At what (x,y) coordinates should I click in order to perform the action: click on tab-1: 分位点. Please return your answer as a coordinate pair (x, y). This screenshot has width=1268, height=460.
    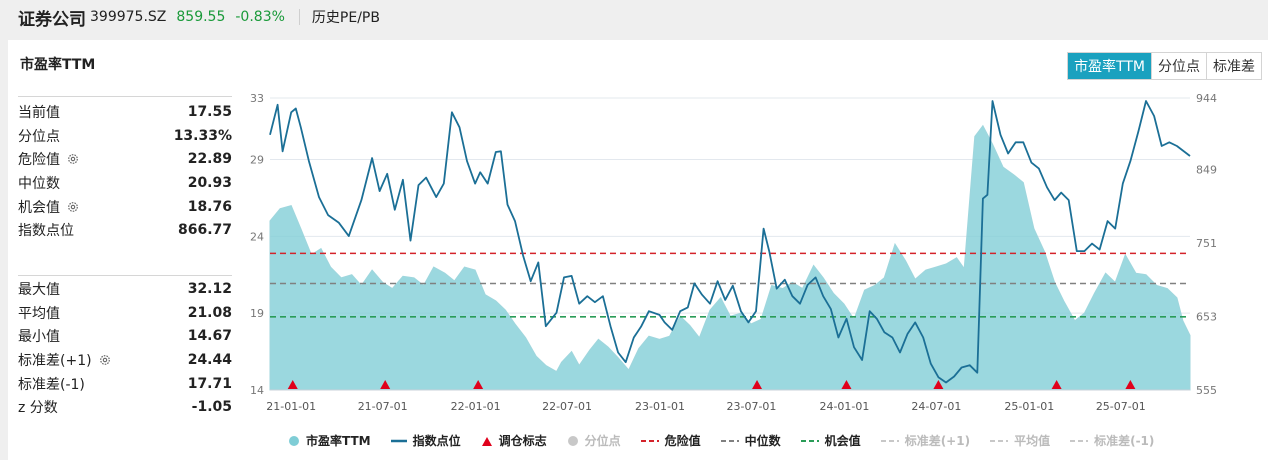
    Looking at the image, I should click on (1178, 66).